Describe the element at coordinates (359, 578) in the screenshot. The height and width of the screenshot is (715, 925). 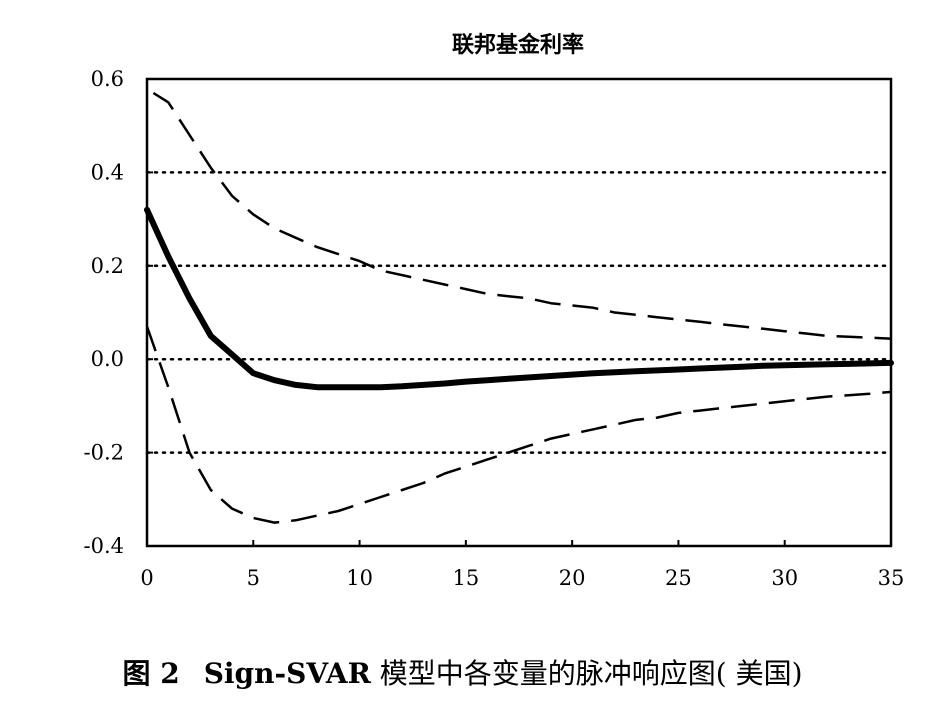
I see `x-tick-label: 10` at that location.